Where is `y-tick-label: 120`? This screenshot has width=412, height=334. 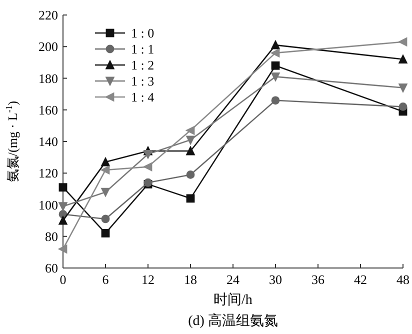 y-tick-label: 120 is located at coordinates (48, 173).